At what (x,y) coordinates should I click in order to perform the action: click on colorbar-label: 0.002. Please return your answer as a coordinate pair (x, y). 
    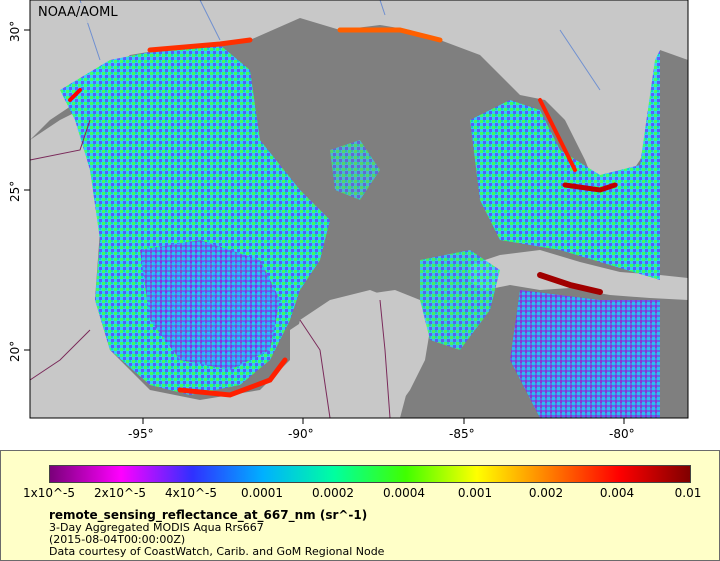
    Looking at the image, I should click on (546, 493).